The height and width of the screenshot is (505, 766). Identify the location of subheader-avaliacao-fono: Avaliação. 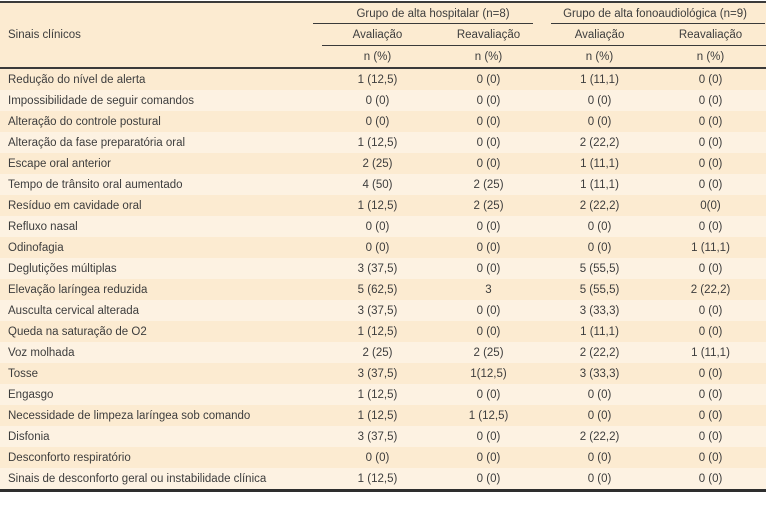
(600, 35).